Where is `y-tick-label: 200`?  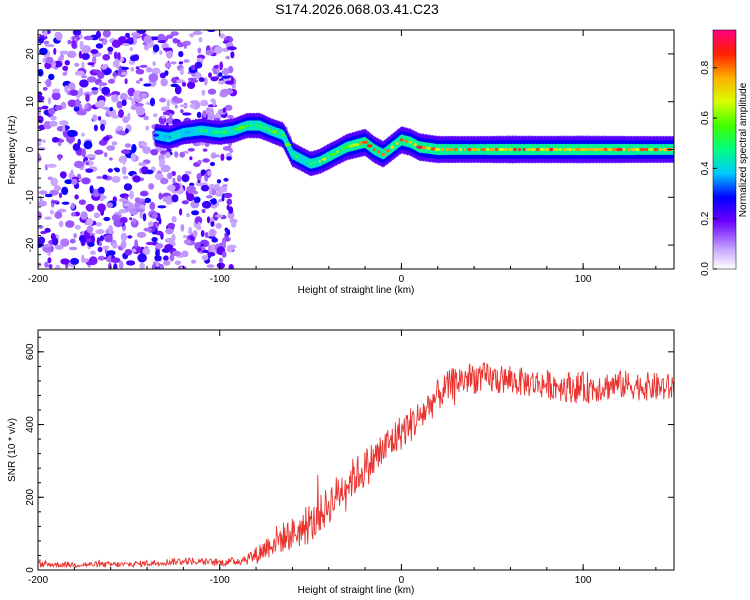
y-tick-label: 200 is located at coordinates (30, 496).